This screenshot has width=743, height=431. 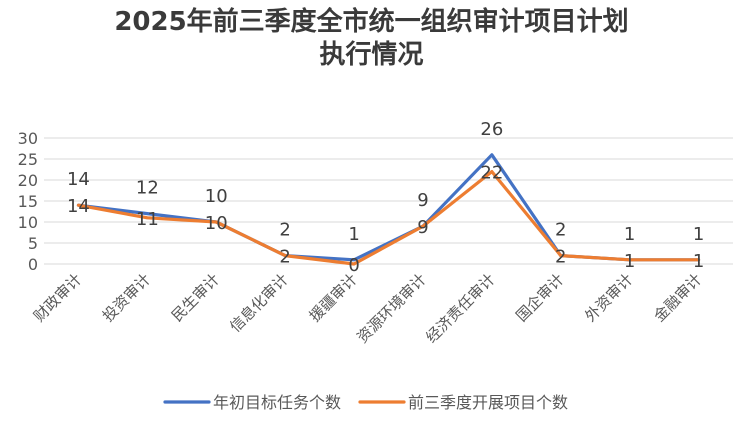 I want to click on data-label-series-2: 0, so click(x=353, y=265).